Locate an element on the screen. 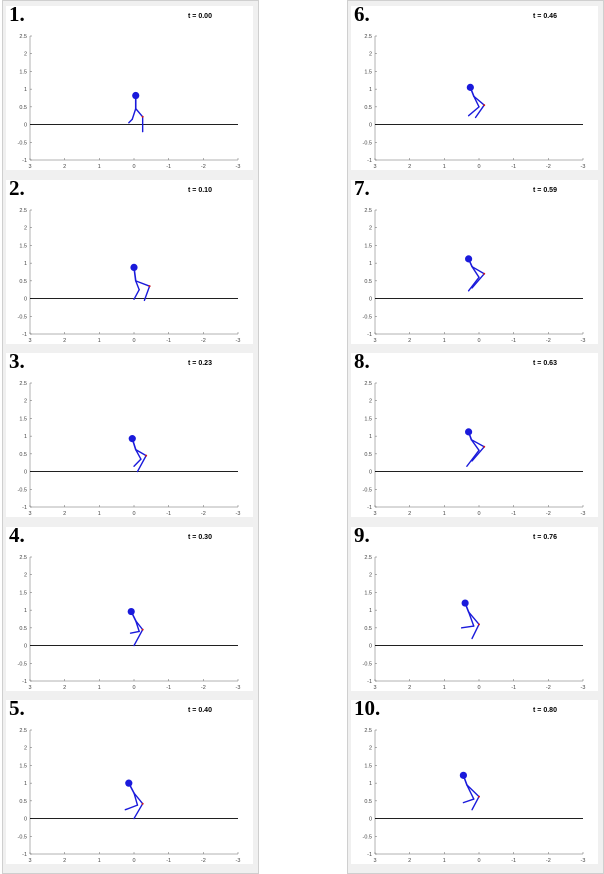  frame-panel: -1 -0.5 0 0.5 1 1.5 2 2.5 3 2 1 0 -1 -2 -3 t = 0.10 2. is located at coordinates (129, 262).